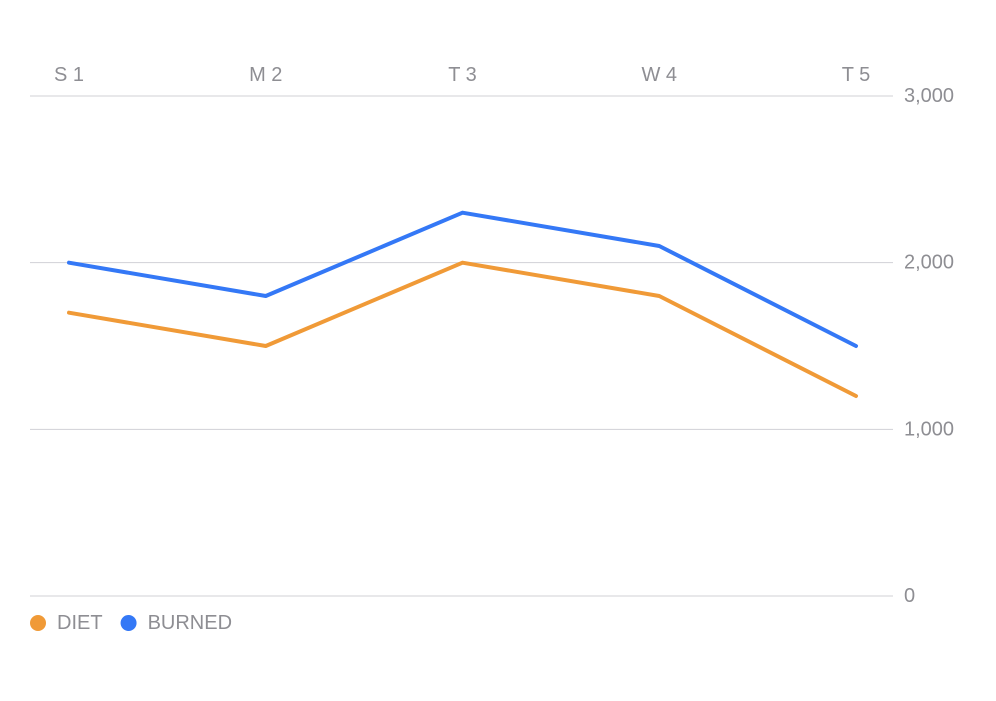 Image resolution: width=996 pixels, height=701 pixels. Describe the element at coordinates (38, 623) in the screenshot. I see `legend-dot-diet` at that location.